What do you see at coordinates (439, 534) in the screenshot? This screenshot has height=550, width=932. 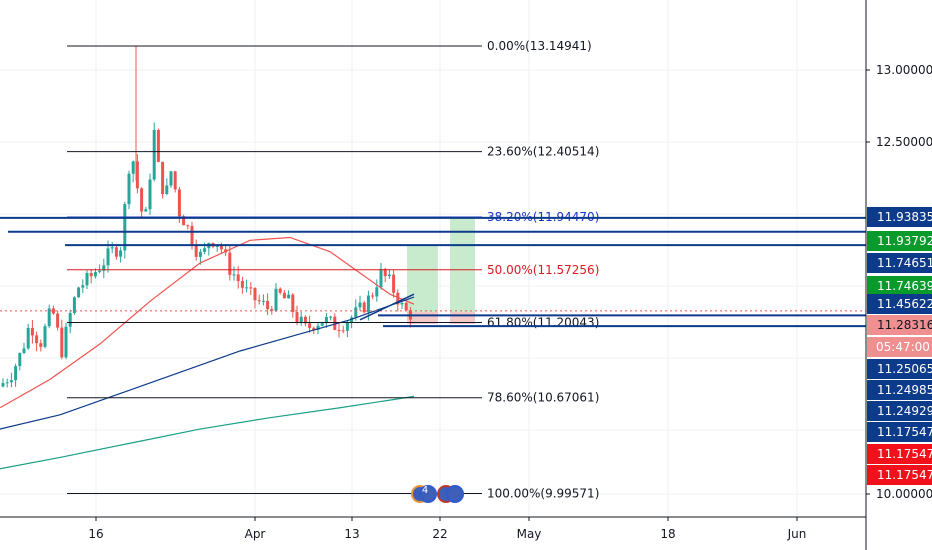 I see `x-tick-label: 22` at bounding box center [439, 534].